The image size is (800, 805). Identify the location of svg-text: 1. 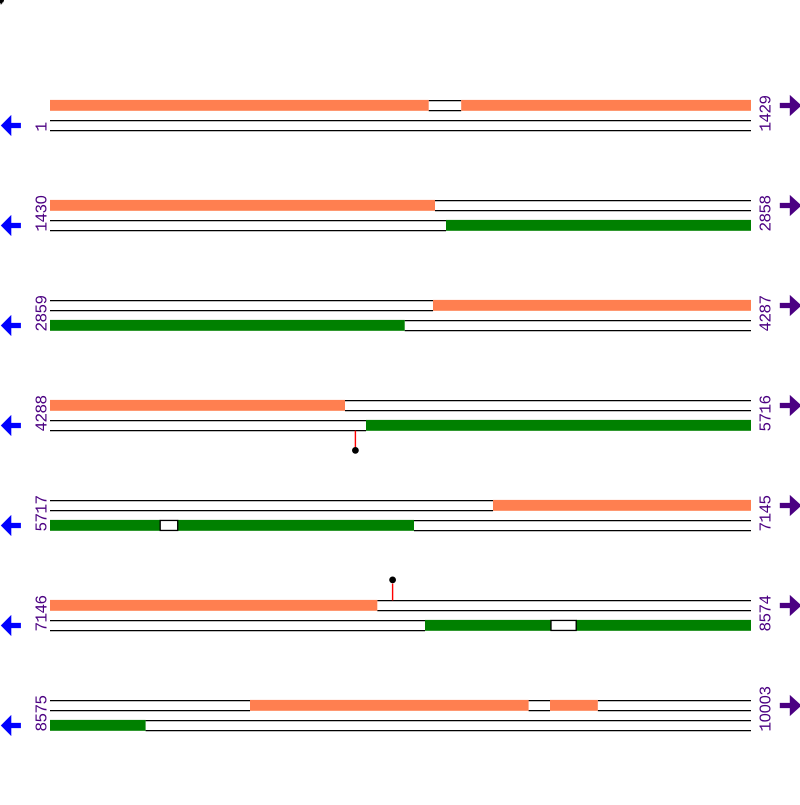
(41, 127).